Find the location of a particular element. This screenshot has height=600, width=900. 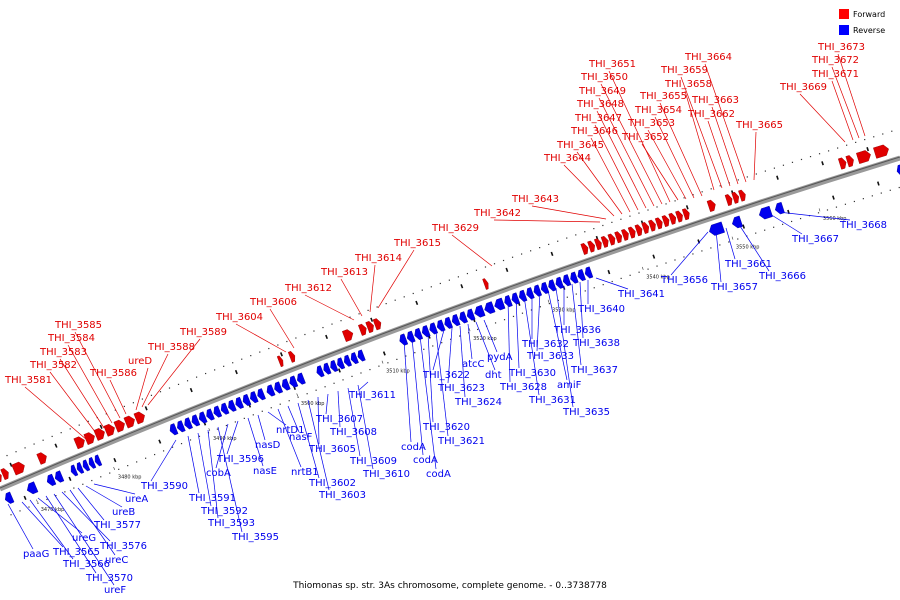

kbp-tick-mark is located at coordinates (297, 395).